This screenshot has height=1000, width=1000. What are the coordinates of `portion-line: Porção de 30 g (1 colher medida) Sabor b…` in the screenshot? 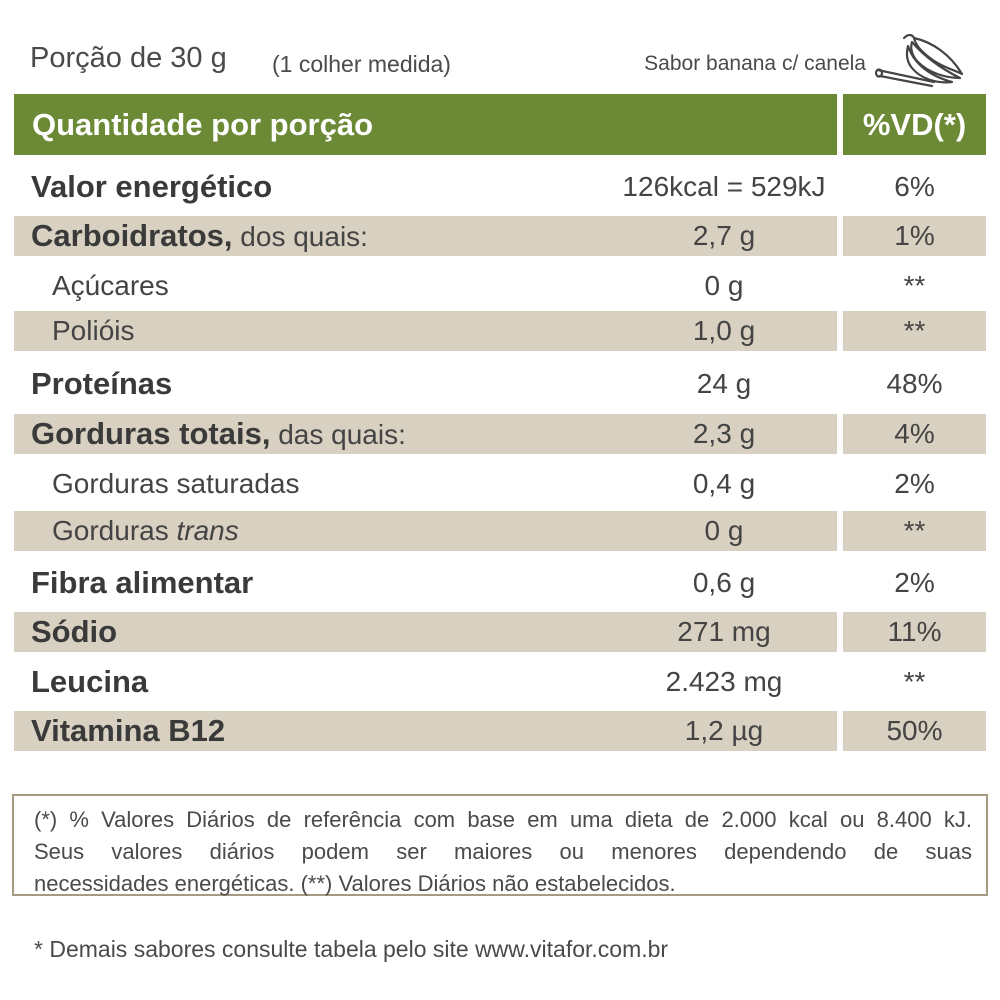 It's located at (500, 60).